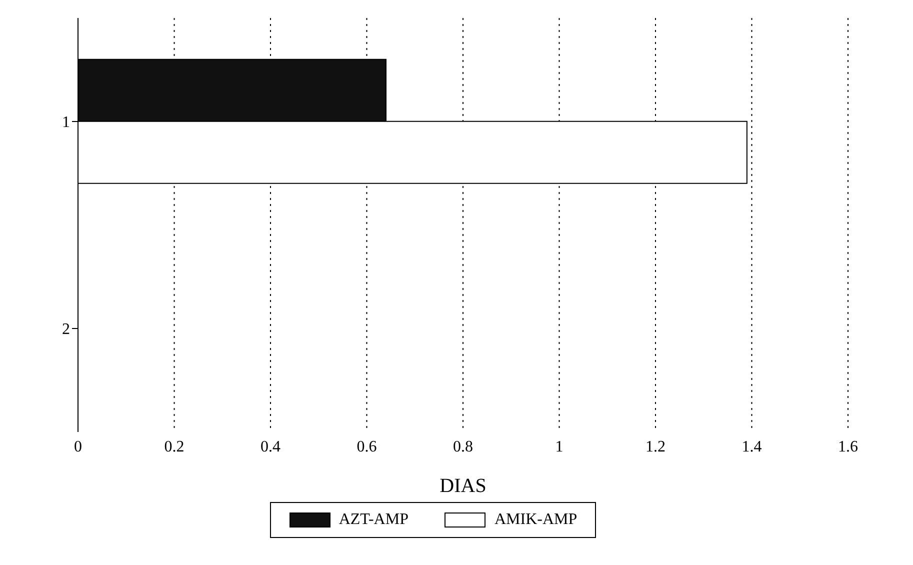 This screenshot has height=565, width=913. I want to click on x-tick-label: 1.2, so click(656, 447).